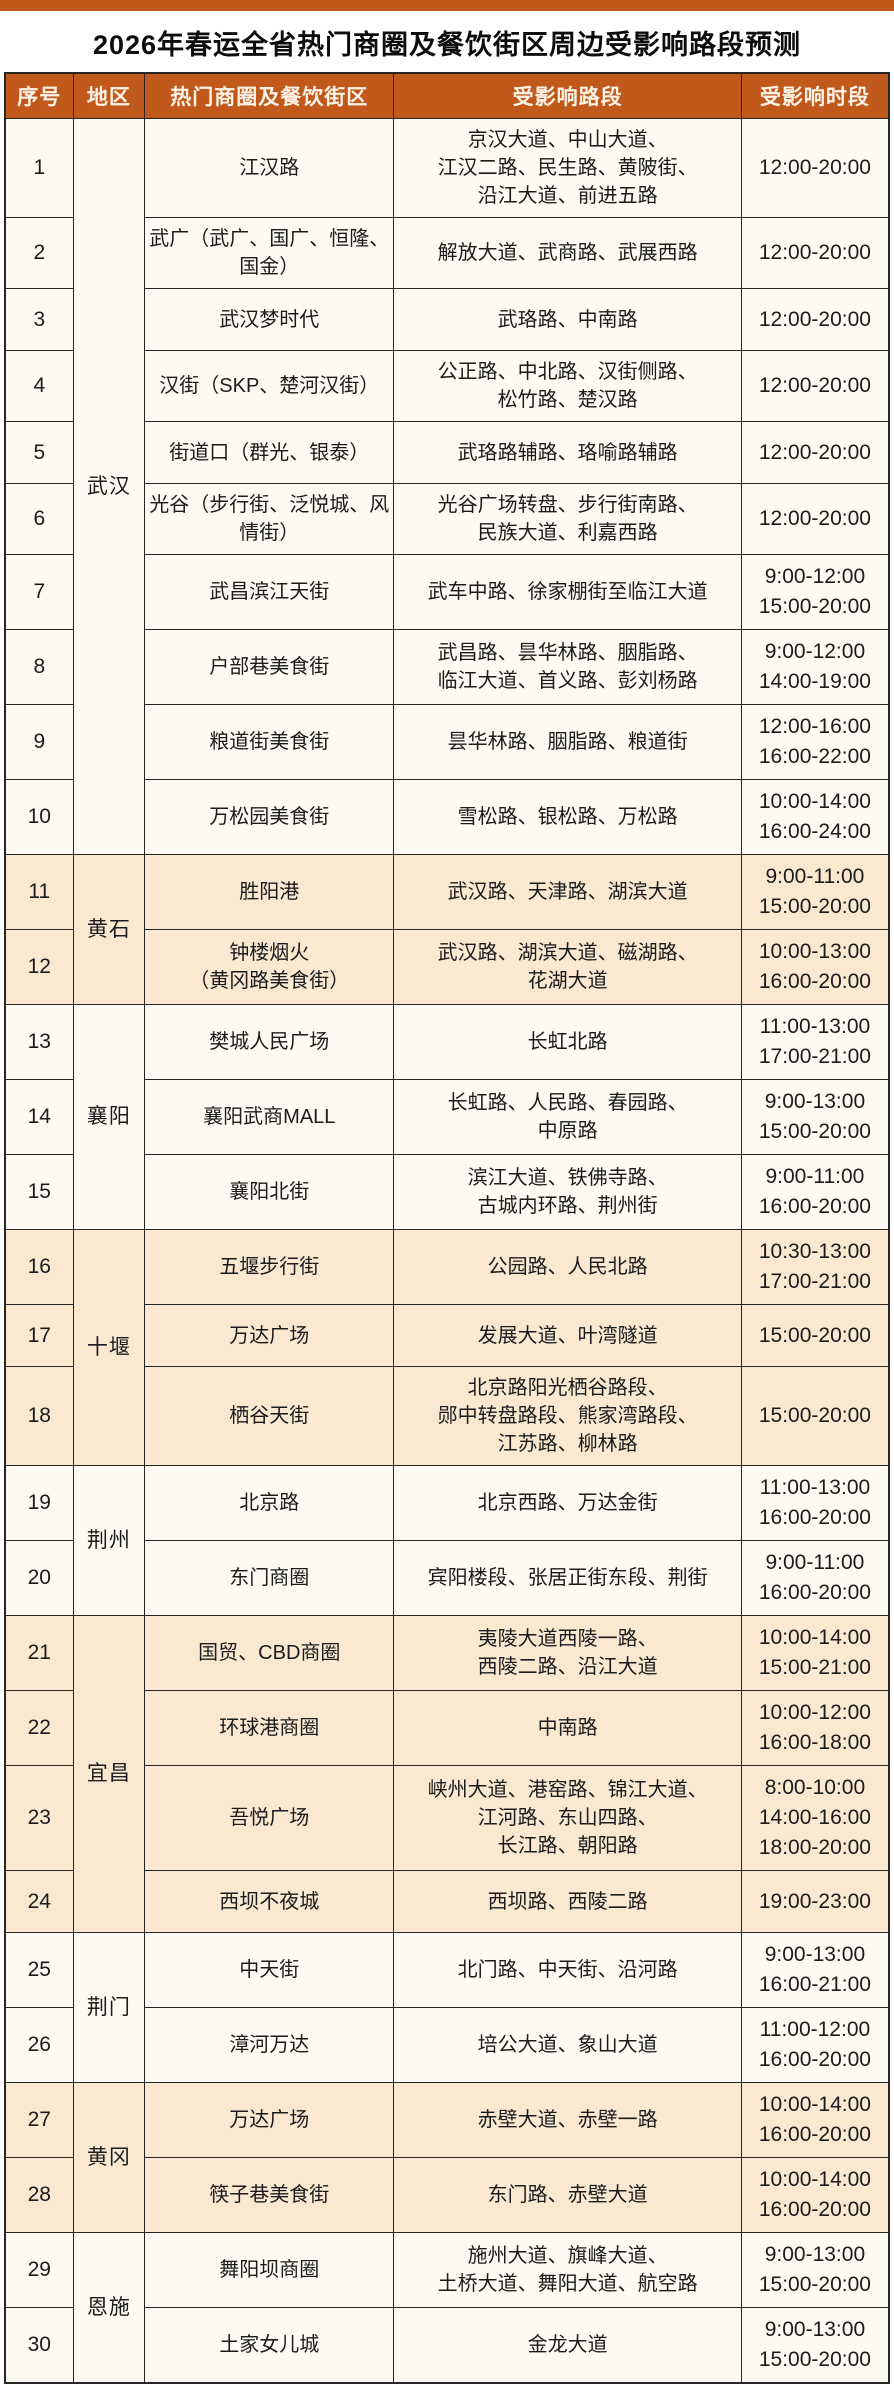 The width and height of the screenshot is (894, 2388). Describe the element at coordinates (815, 1787) in the screenshot. I see `time-range: 8:00-10:00` at that location.